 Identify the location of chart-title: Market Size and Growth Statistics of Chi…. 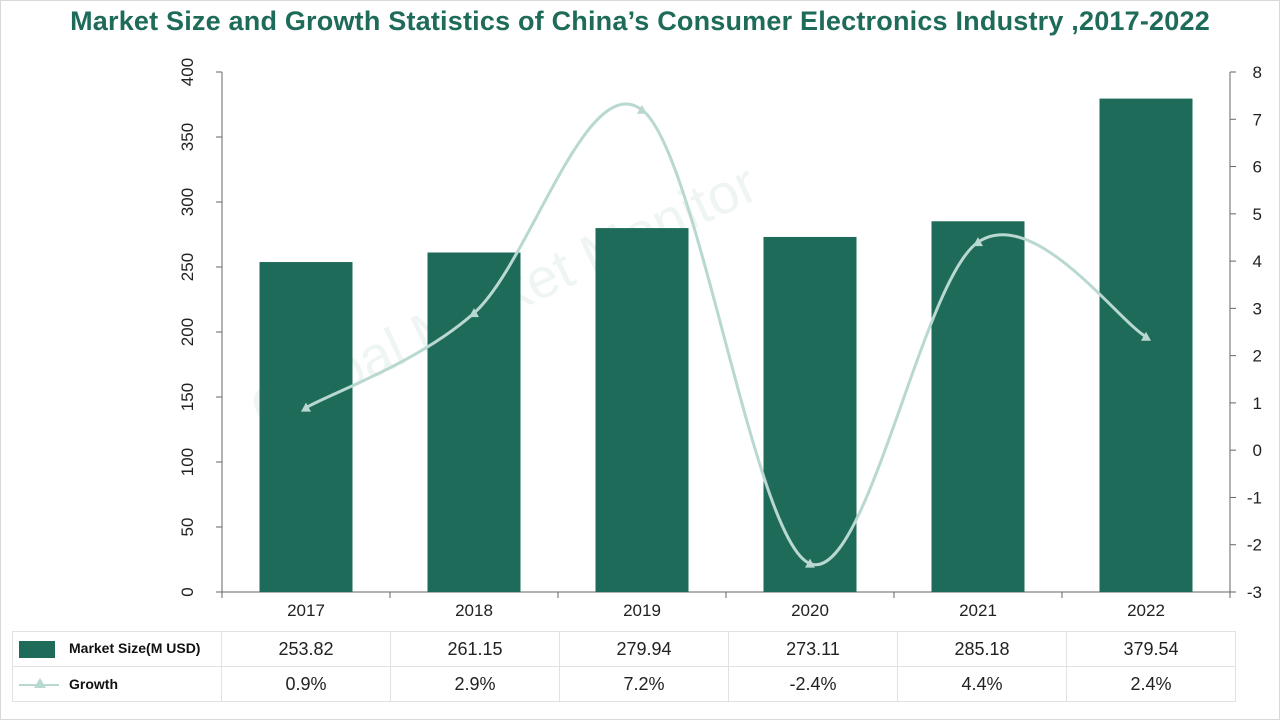
(640, 21).